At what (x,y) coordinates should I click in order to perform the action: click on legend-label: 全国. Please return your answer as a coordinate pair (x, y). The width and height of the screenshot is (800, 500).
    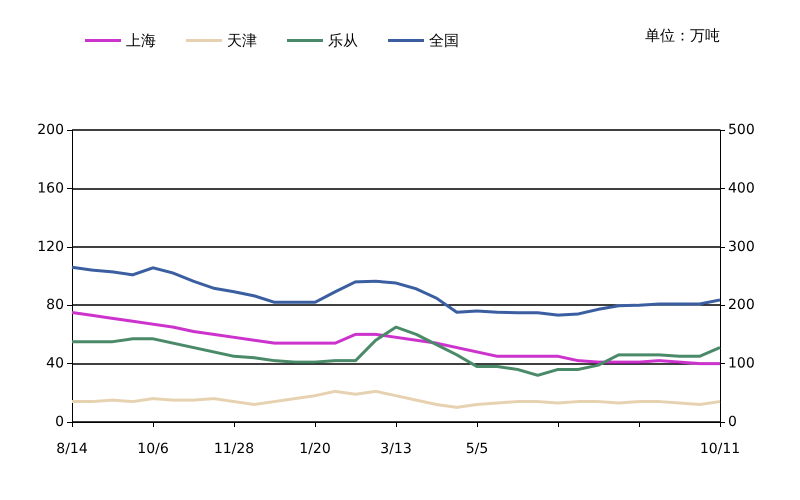
    Looking at the image, I should click on (444, 41).